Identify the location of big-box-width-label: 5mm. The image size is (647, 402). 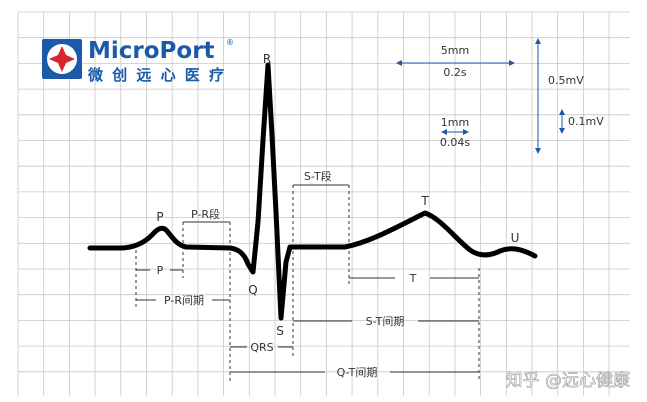
(455, 50).